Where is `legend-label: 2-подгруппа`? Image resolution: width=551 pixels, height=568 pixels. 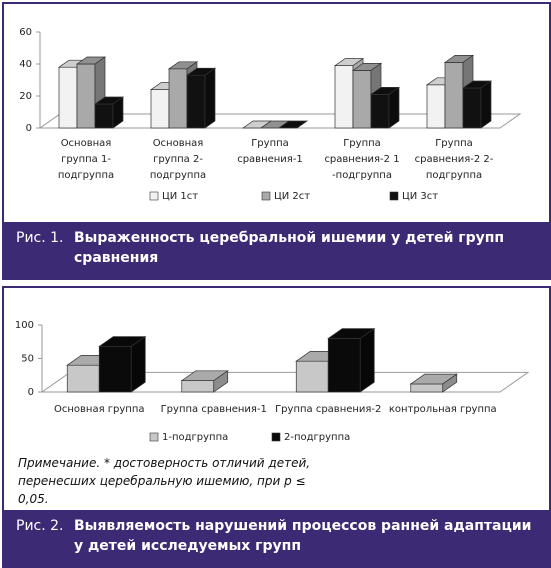
legend-label: 2-подгруппа is located at coordinates (317, 437).